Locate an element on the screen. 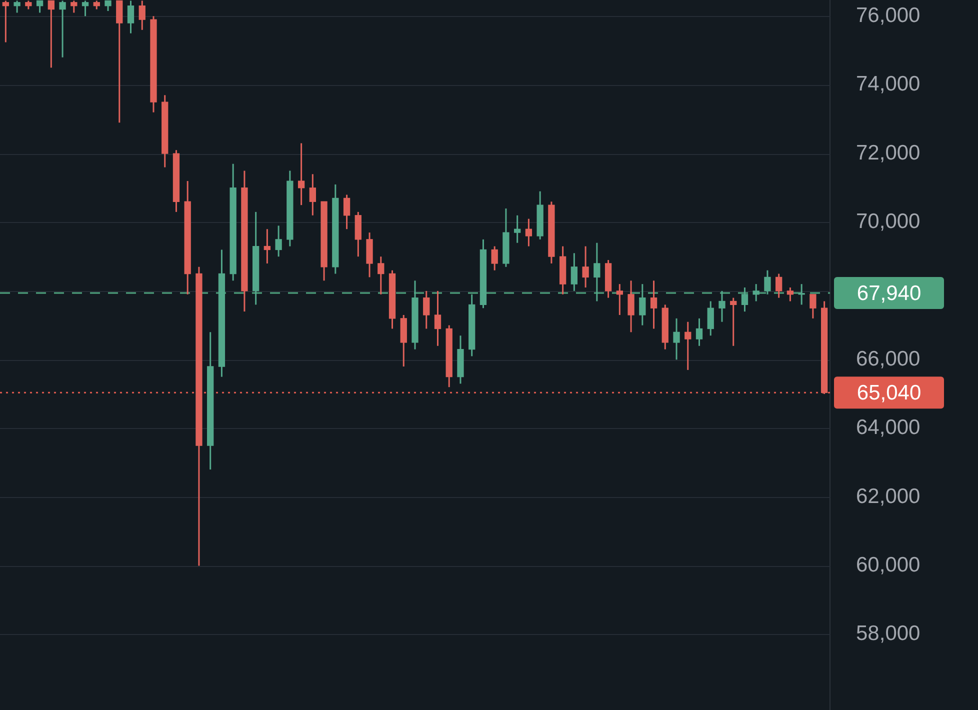 This screenshot has height=710, width=978. y-tick-label: 60,000 is located at coordinates (888, 565).